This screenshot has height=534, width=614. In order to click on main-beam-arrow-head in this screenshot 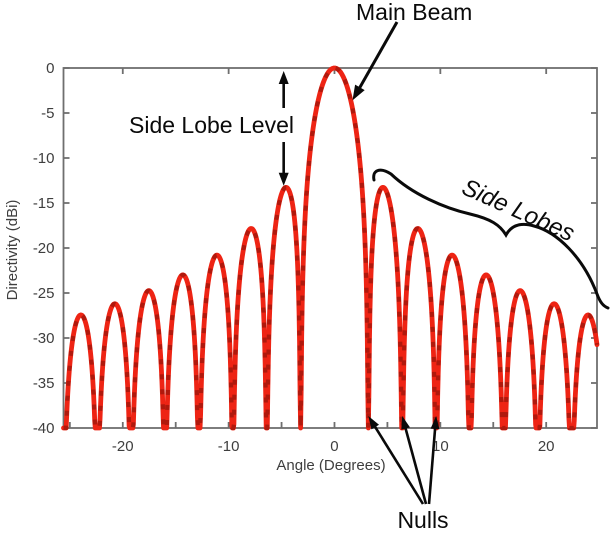, I will do `click(358, 92)`.